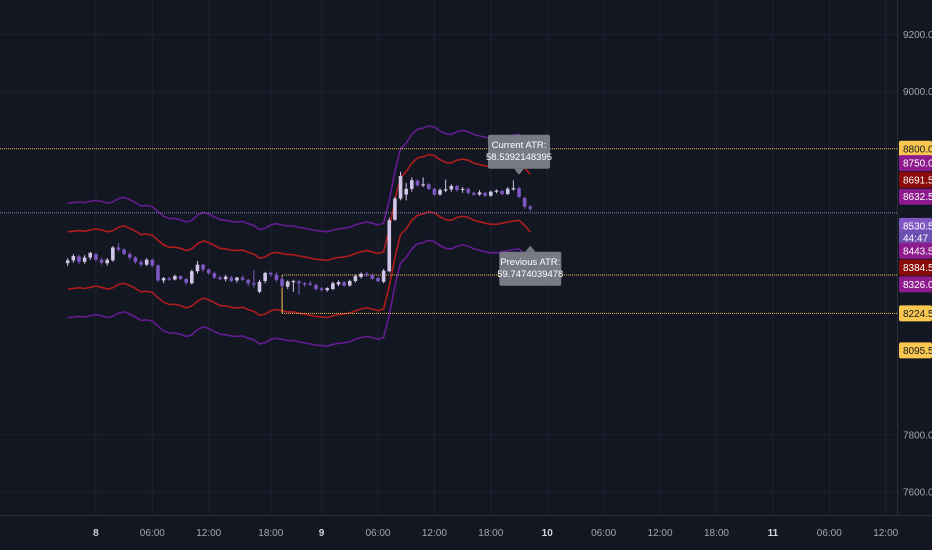  I want to click on price-label-text: 8800.0, so click(917, 149).